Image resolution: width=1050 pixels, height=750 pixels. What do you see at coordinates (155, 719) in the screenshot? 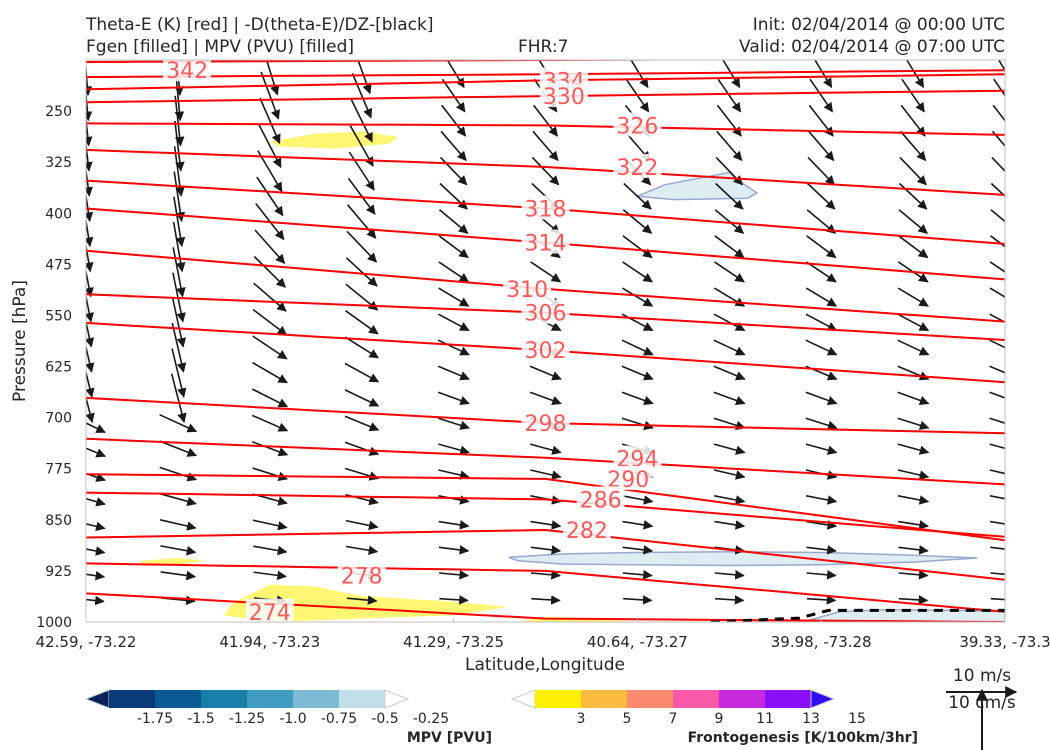
I see `mpv-tick-label: -1.75` at bounding box center [155, 719].